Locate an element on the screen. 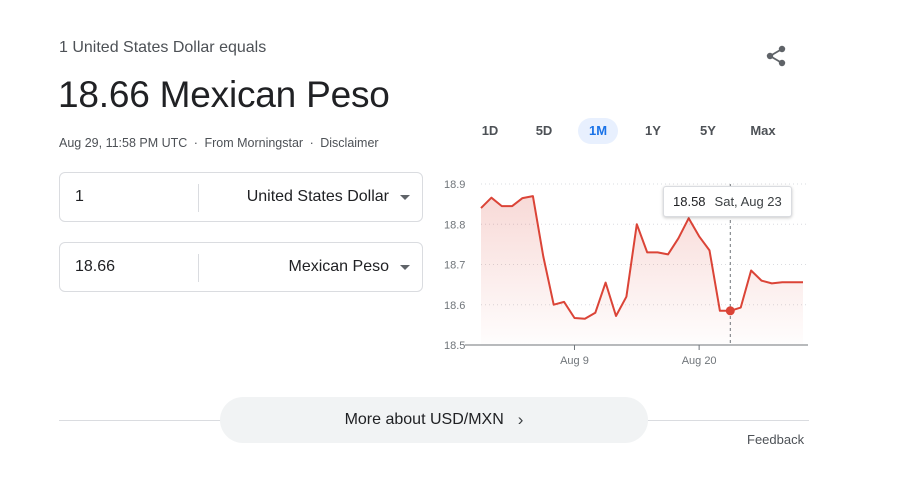 Image resolution: width=900 pixels, height=483 pixels. to-currency-select: Mexican Peso is located at coordinates (311, 267).